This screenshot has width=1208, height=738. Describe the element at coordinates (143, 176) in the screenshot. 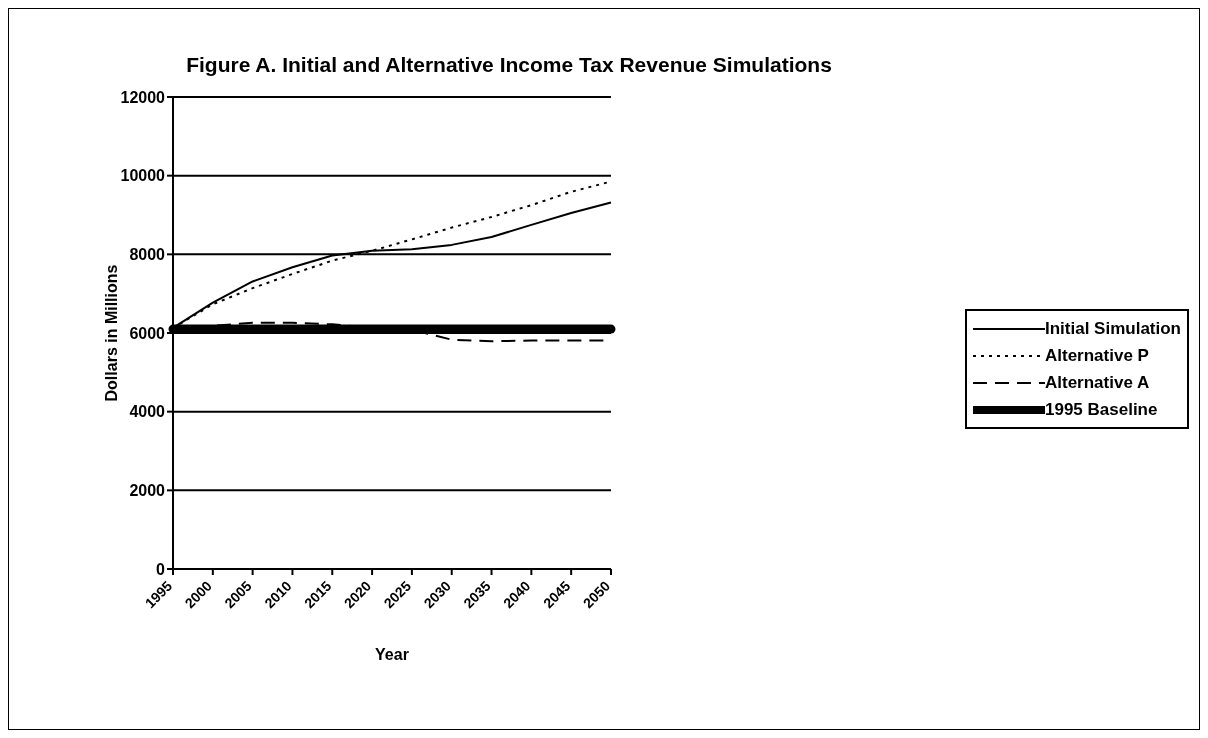

I see `y-tick-label: 10000` at that location.